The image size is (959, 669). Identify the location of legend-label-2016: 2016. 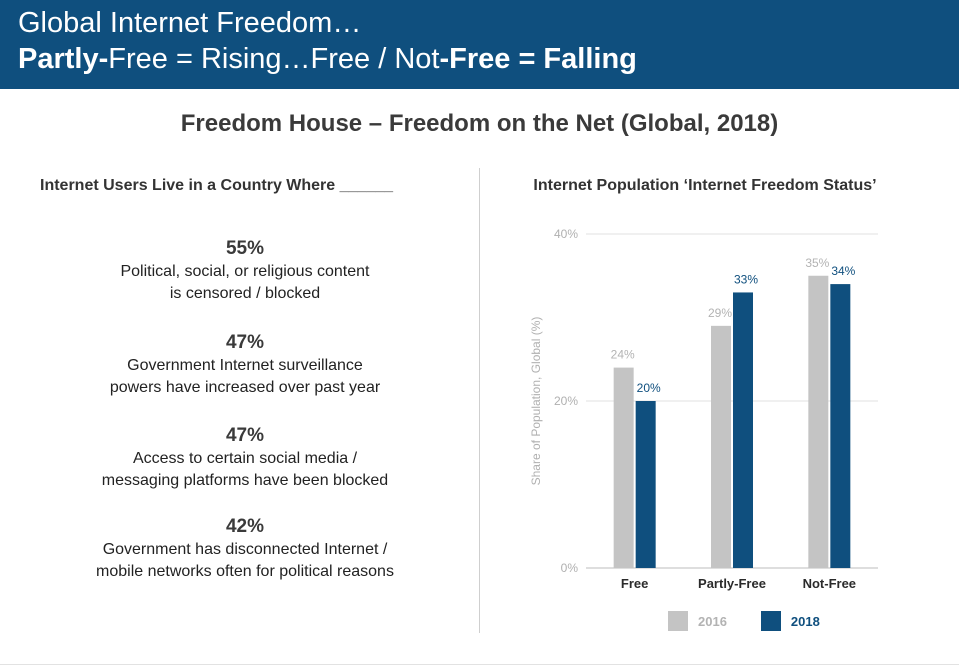
(712, 621).